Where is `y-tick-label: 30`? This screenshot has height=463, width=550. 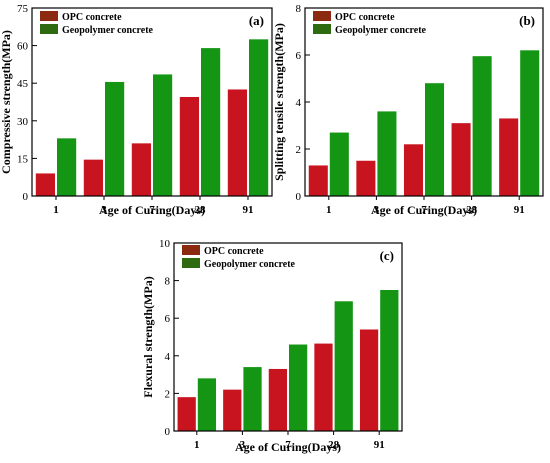 y-tick-label: 30 is located at coordinates (23, 122).